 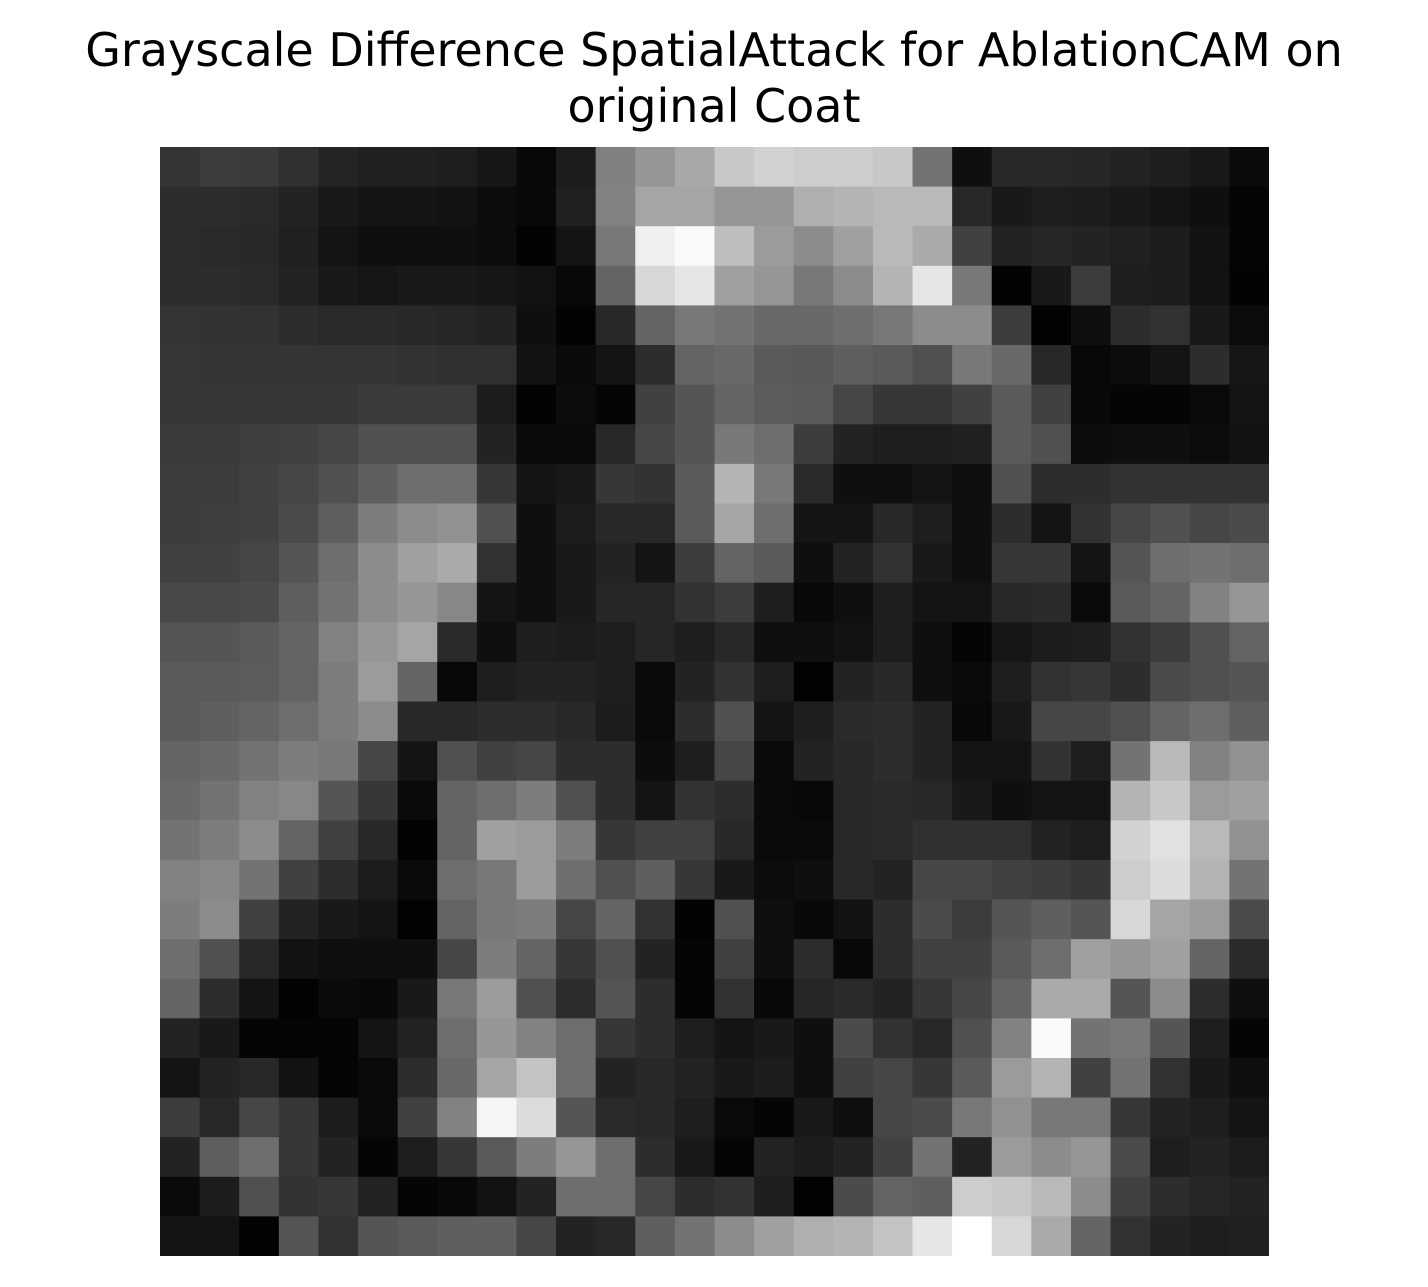 What do you see at coordinates (1130, 404) in the screenshot?
I see `heatmap-cell-r6-c24` at bounding box center [1130, 404].